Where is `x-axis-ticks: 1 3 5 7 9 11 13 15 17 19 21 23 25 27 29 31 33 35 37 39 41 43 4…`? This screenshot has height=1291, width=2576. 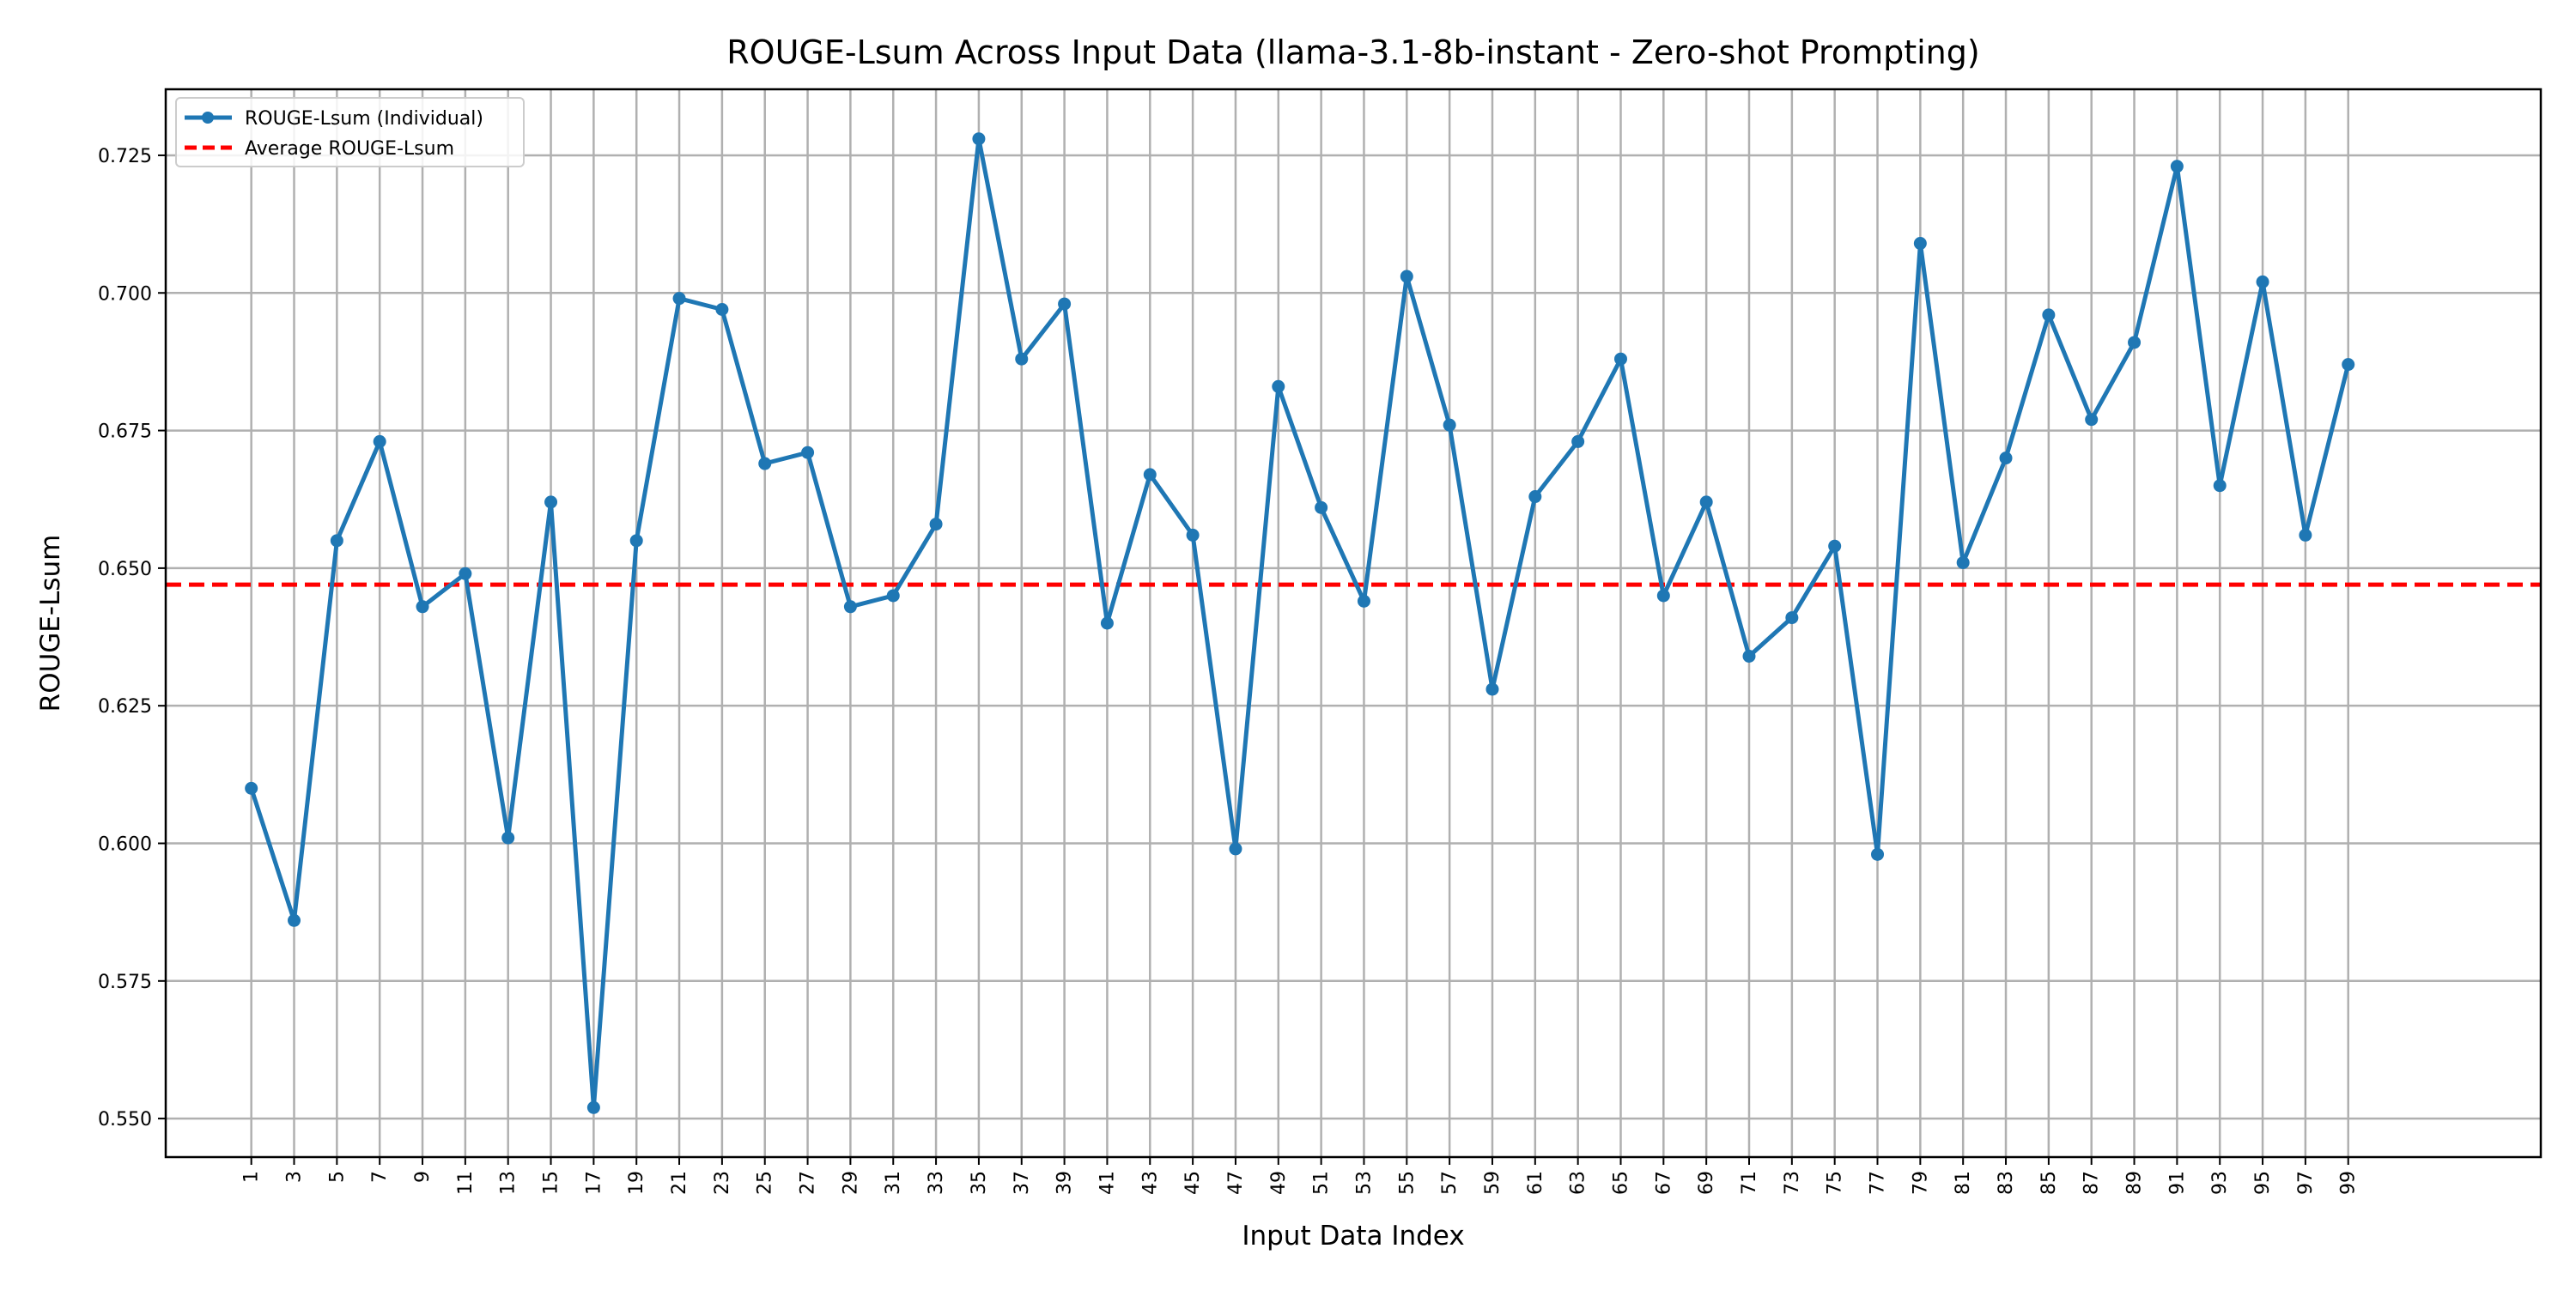
x-axis-ticks: 1 3 5 7 9 11 13 15 17 19 21 23 25 27 29 31 33 35 37 39 41 43 4… is located at coordinates (1301, 1176).